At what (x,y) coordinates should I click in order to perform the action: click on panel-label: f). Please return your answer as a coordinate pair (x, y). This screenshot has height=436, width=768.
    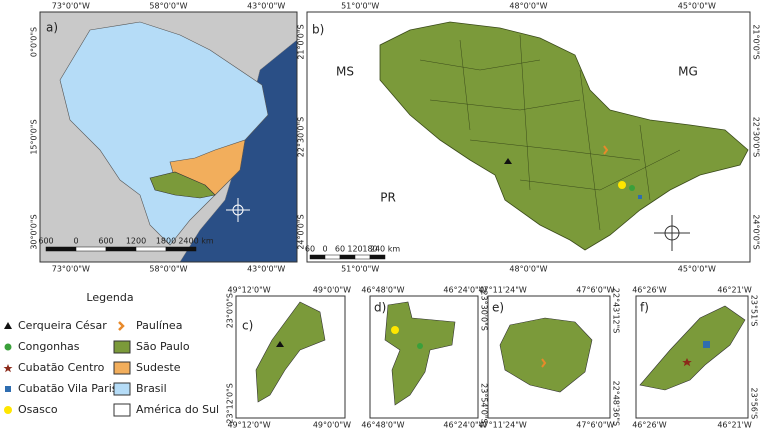
    Looking at the image, I should click on (644, 308).